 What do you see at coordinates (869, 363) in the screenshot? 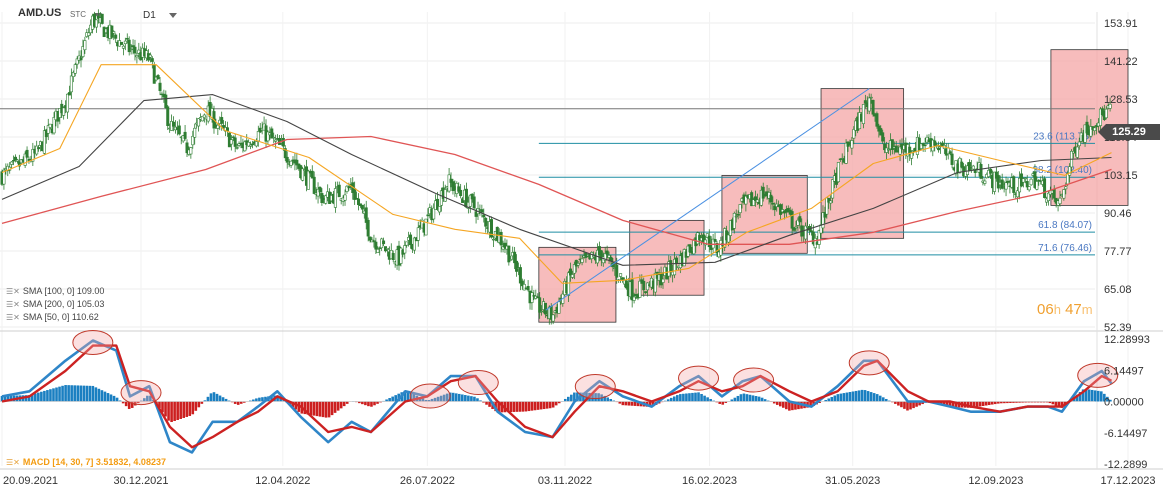
I see `macd-highlight-ellipse` at bounding box center [869, 363].